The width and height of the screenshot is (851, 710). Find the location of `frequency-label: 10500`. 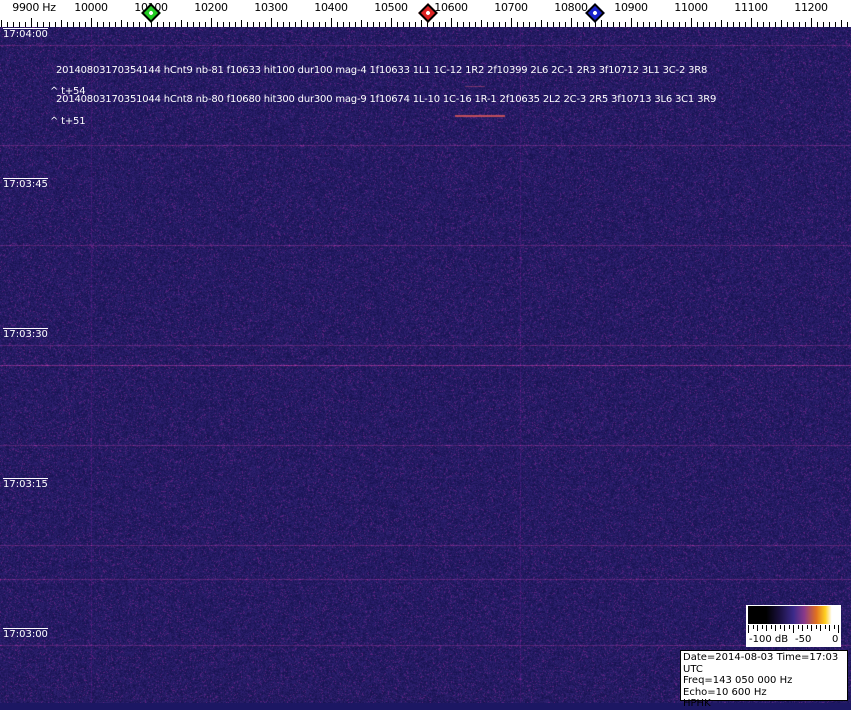

frequency-label: 10500 is located at coordinates (391, 7).